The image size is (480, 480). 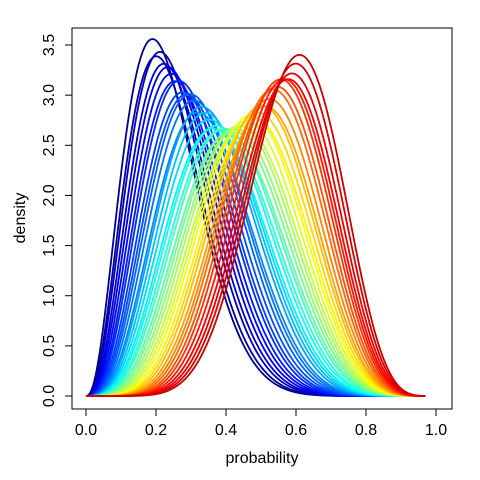 What do you see at coordinates (296, 430) in the screenshot?
I see `x-tick-label: 0.6` at bounding box center [296, 430].